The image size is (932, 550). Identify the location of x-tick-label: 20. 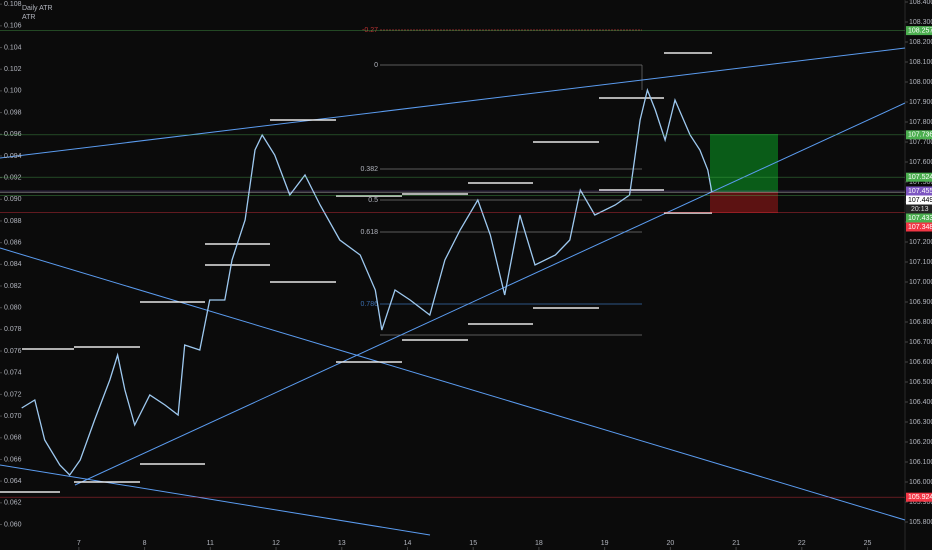
(670, 543).